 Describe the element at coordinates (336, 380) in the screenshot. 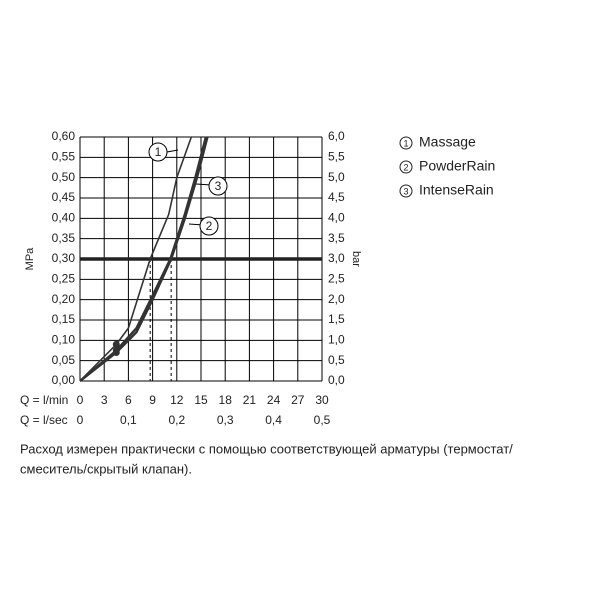

I see `y2-tick-label: 0,0` at that location.